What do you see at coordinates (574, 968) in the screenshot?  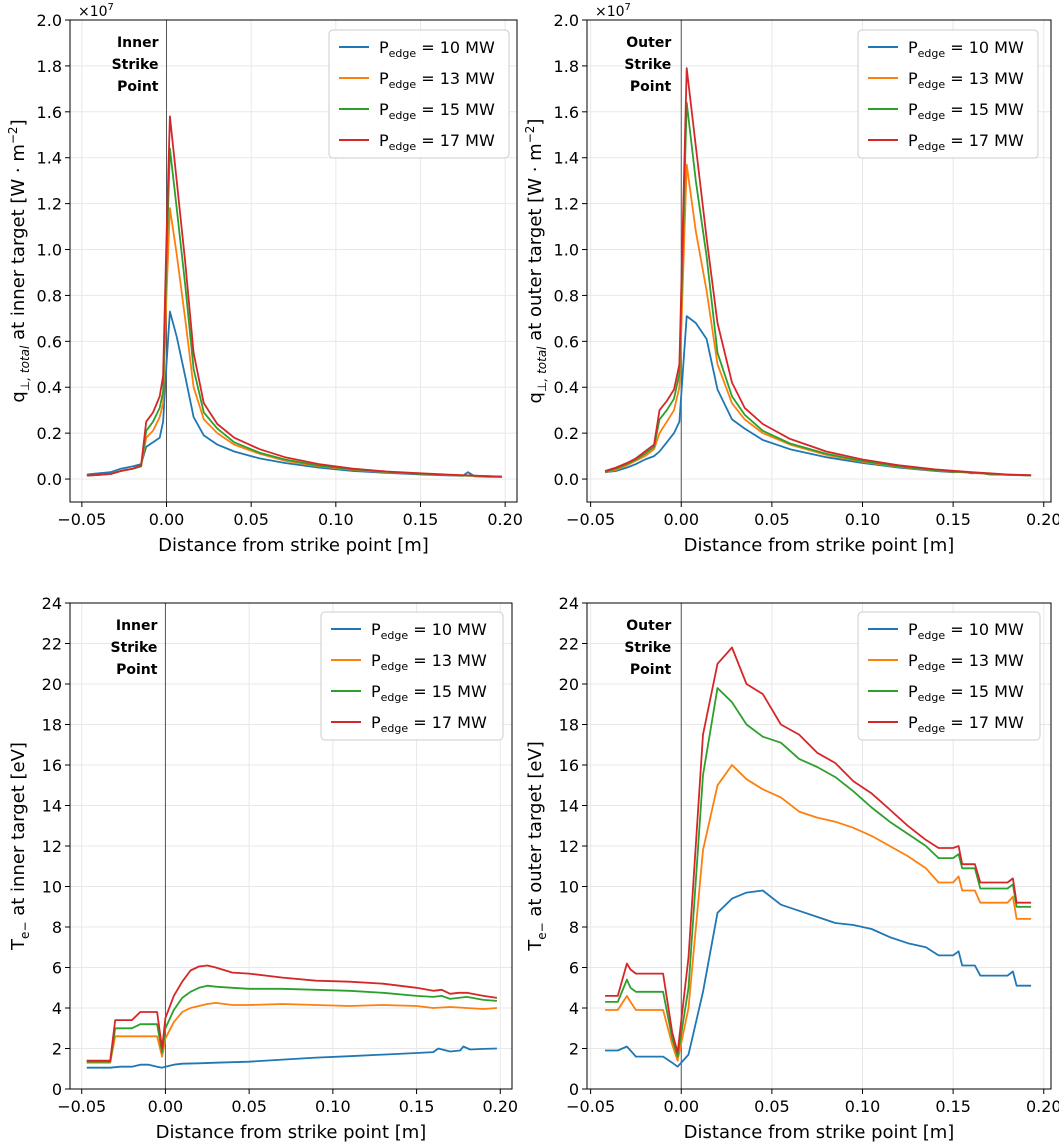 I see `y-tick-label: 6` at bounding box center [574, 968].